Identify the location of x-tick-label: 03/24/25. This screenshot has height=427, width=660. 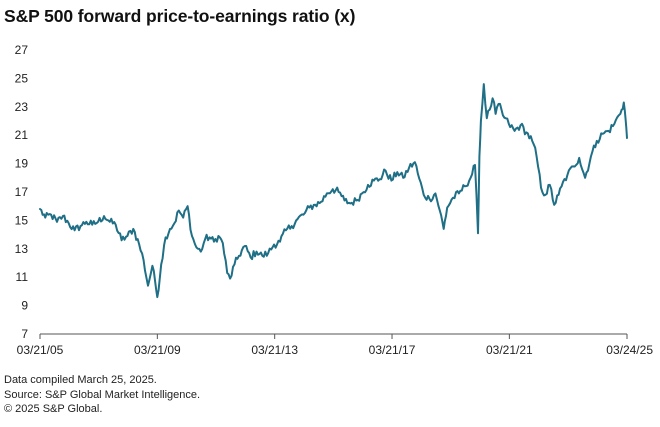
(629, 350).